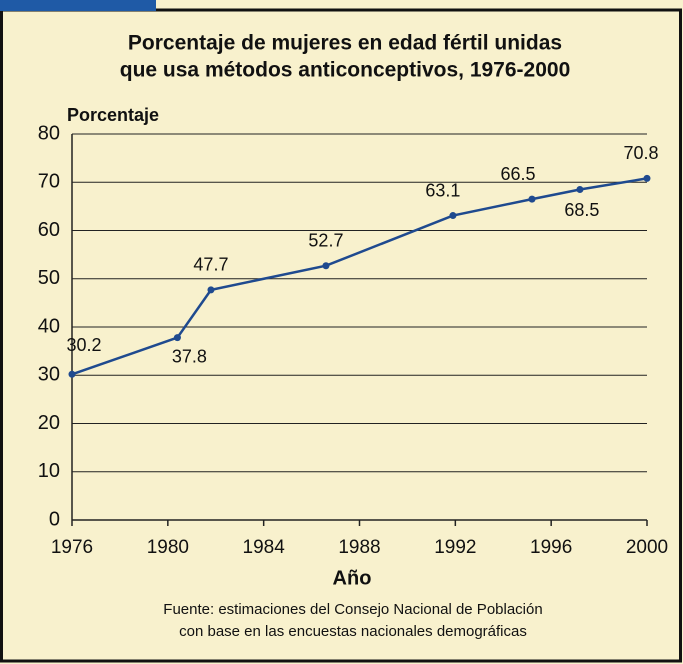  Describe the element at coordinates (83, 345) in the screenshot. I see `data-label: 30.2` at that location.